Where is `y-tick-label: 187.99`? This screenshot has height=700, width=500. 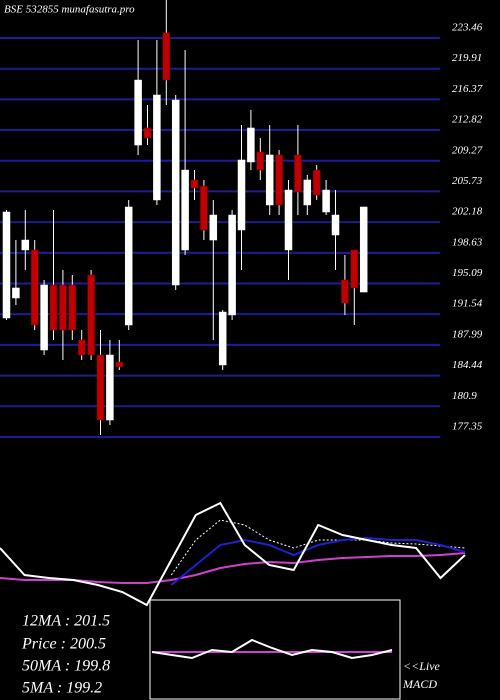
y-tick-label: 187.99 is located at coordinates (467, 334).